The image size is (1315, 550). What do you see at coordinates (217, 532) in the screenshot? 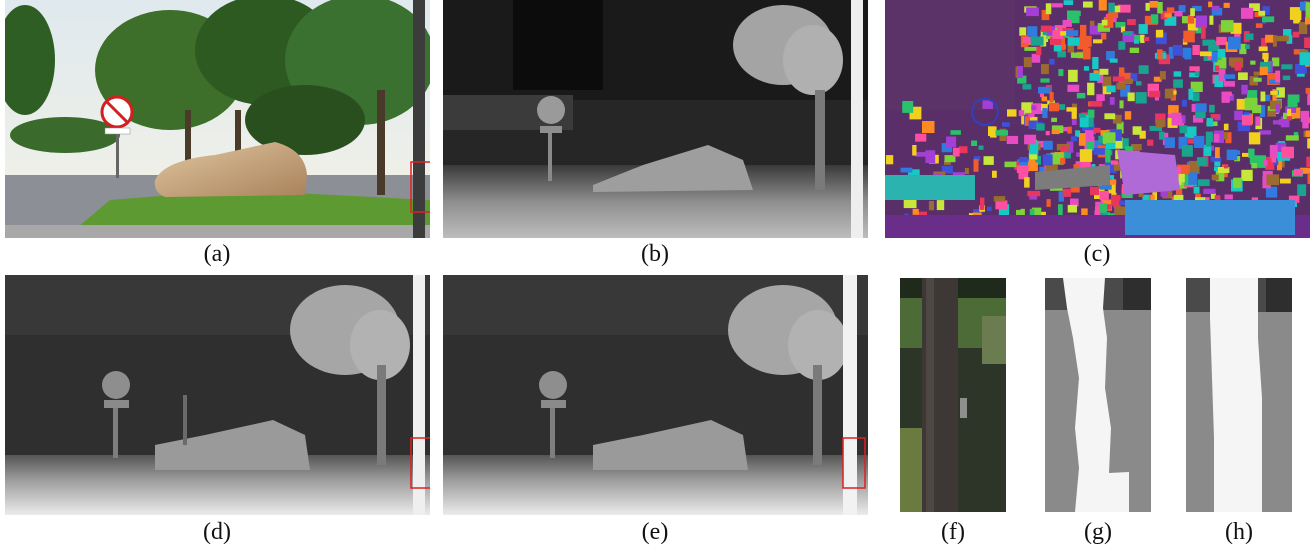
I see `caption-d: (d)` at bounding box center [217, 532].